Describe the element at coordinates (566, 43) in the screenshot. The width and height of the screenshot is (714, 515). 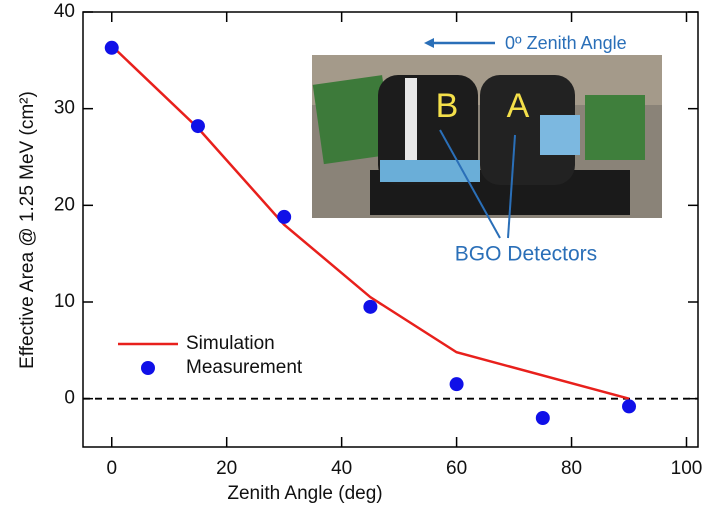
I see `annotation: 0º Zenith Angle` at that location.